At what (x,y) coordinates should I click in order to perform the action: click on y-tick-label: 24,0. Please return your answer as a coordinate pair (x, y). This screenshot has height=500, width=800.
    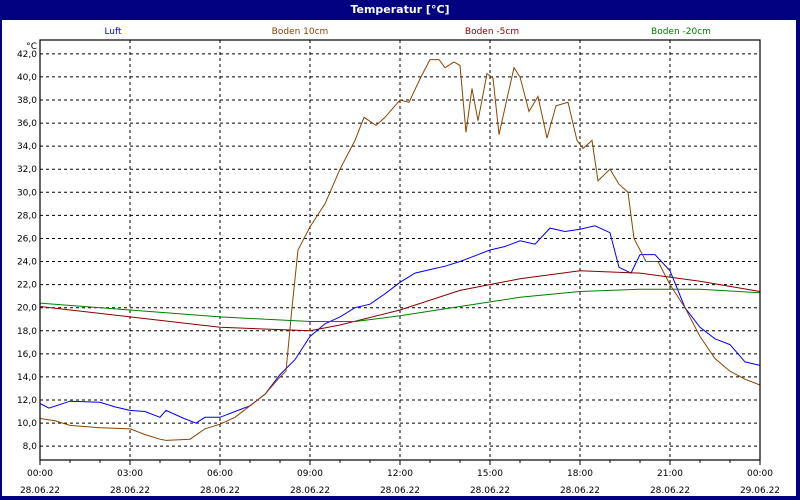
    Looking at the image, I should click on (27, 263).